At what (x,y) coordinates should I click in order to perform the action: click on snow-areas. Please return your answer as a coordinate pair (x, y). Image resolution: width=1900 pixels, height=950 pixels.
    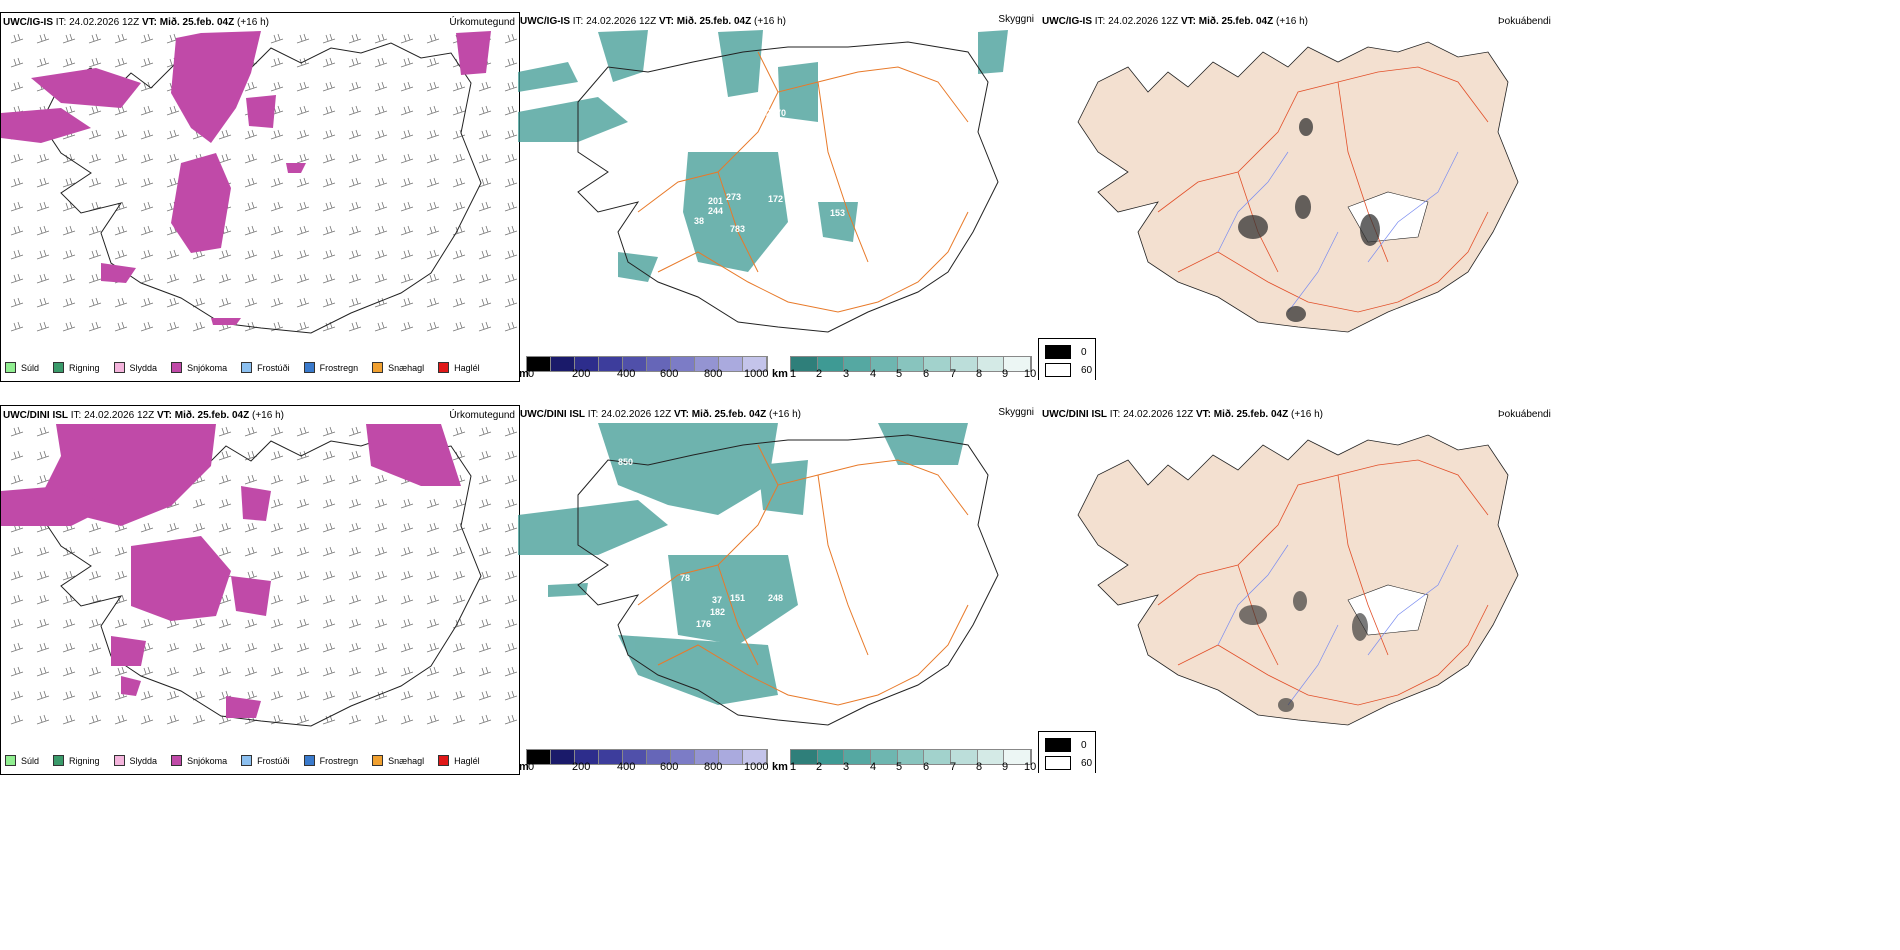
    Looking at the image, I should click on (246, 178).